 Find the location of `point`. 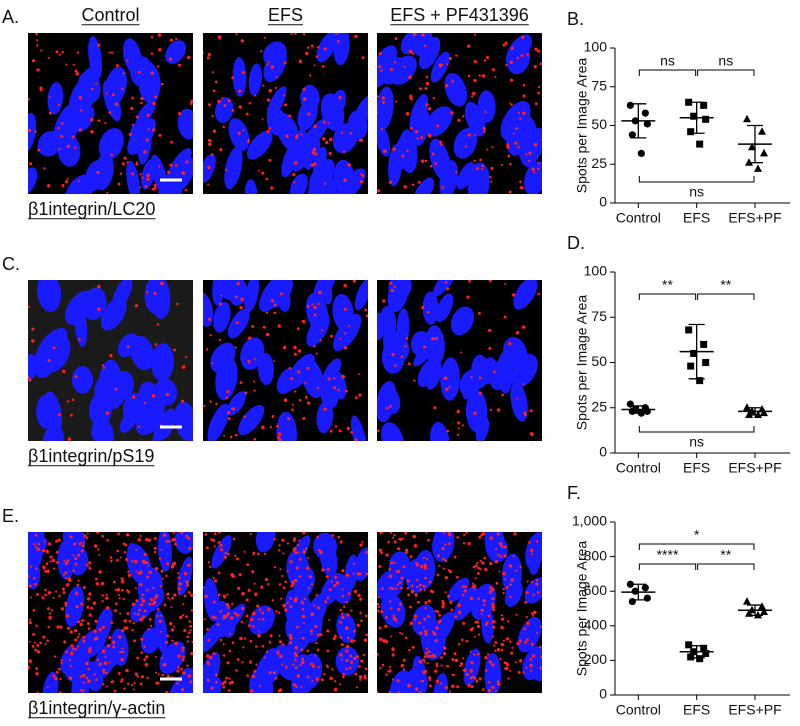

point is located at coordinates (706, 653).